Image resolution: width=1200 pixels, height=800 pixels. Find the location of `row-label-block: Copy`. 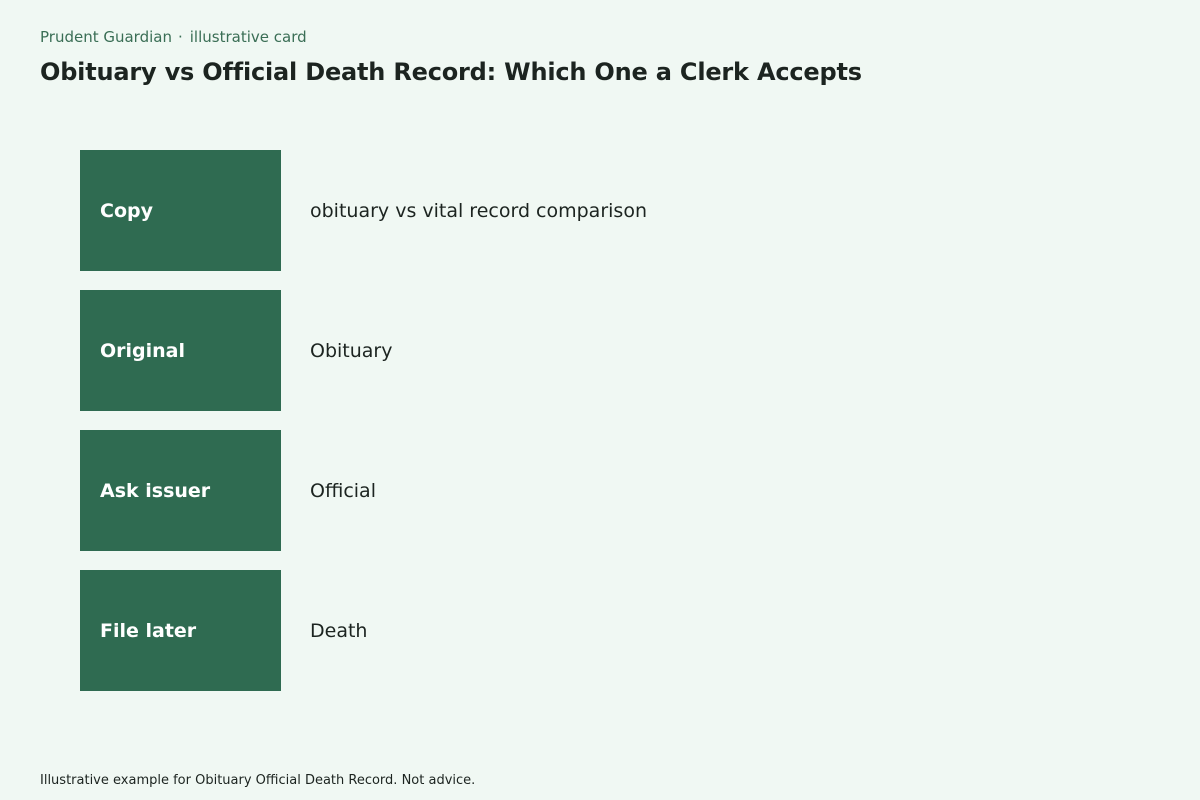

row-label-block: Copy is located at coordinates (180, 210).